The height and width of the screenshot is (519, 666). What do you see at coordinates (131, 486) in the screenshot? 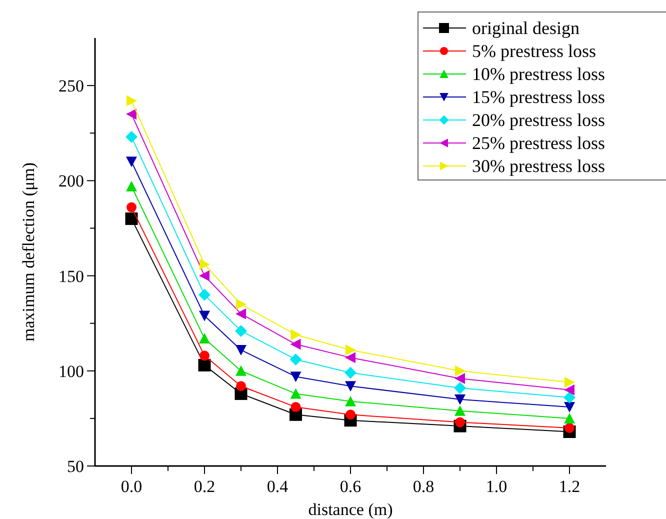
I see `x-tick-label: 0.0` at bounding box center [131, 486].